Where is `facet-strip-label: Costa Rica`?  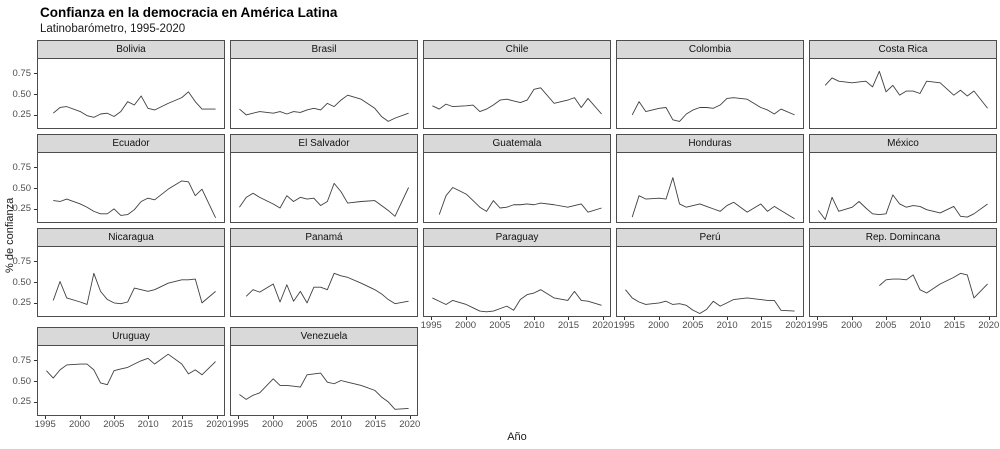 facet-strip-label: Costa Rica is located at coordinates (903, 49).